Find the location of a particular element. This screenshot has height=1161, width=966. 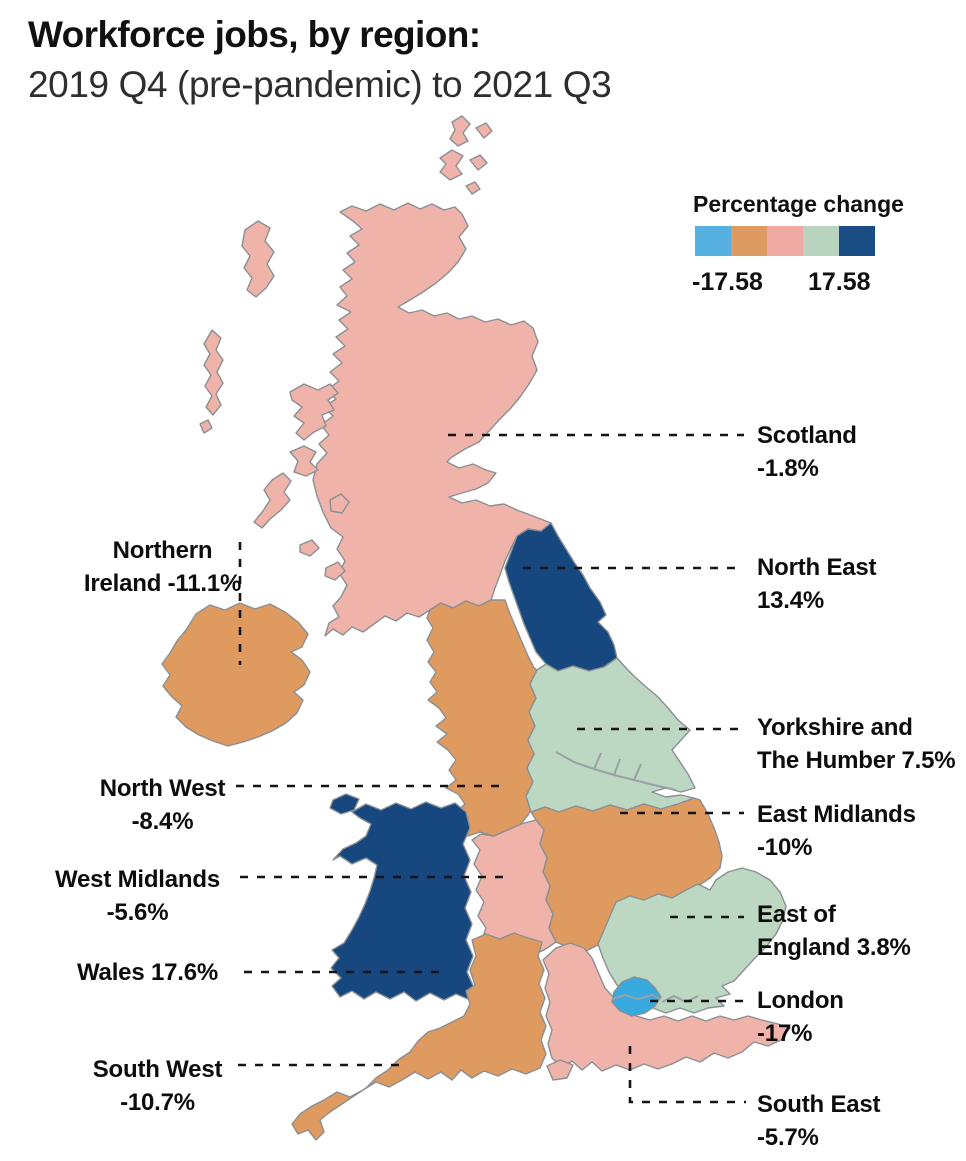

region-wales-anglesey-island is located at coordinates (344, 804).